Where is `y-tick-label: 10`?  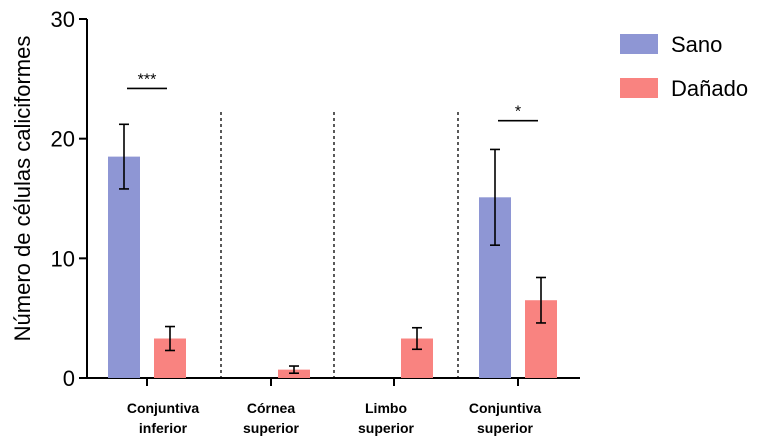 y-tick-label: 10 is located at coordinates (63, 258).